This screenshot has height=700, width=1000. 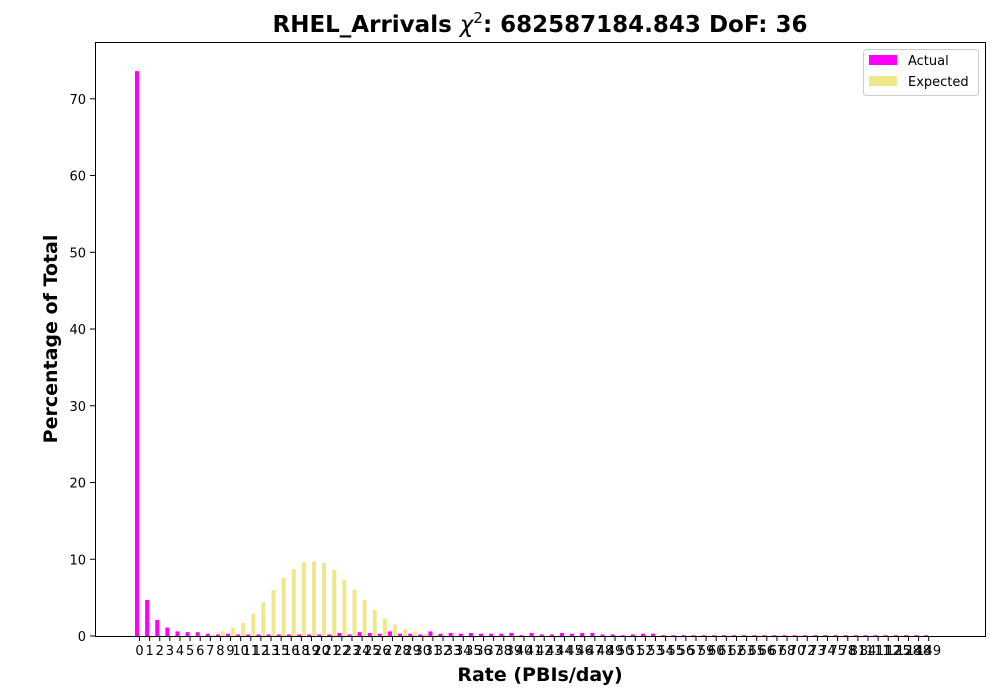 I want to click on y-tick-label: 70, so click(x=77, y=100).